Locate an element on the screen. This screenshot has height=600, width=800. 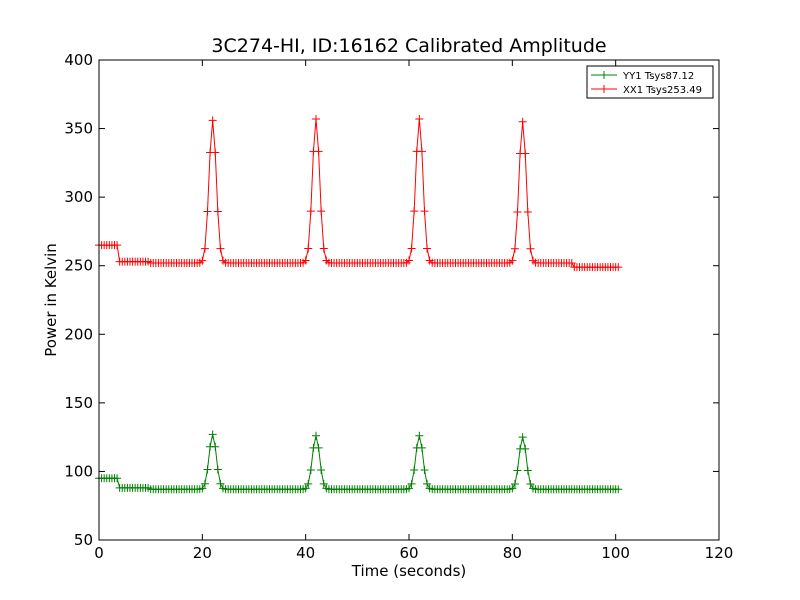
y-tick-label-2: 150 is located at coordinates (78, 403).